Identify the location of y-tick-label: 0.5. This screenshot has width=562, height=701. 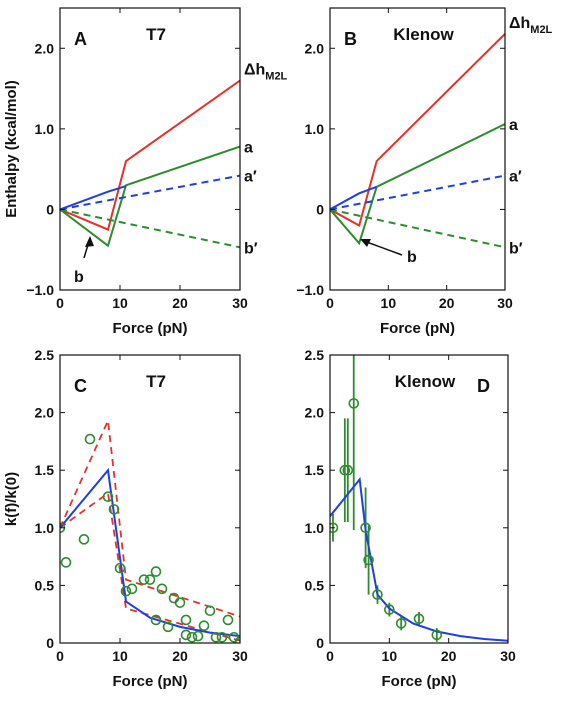
(45, 585).